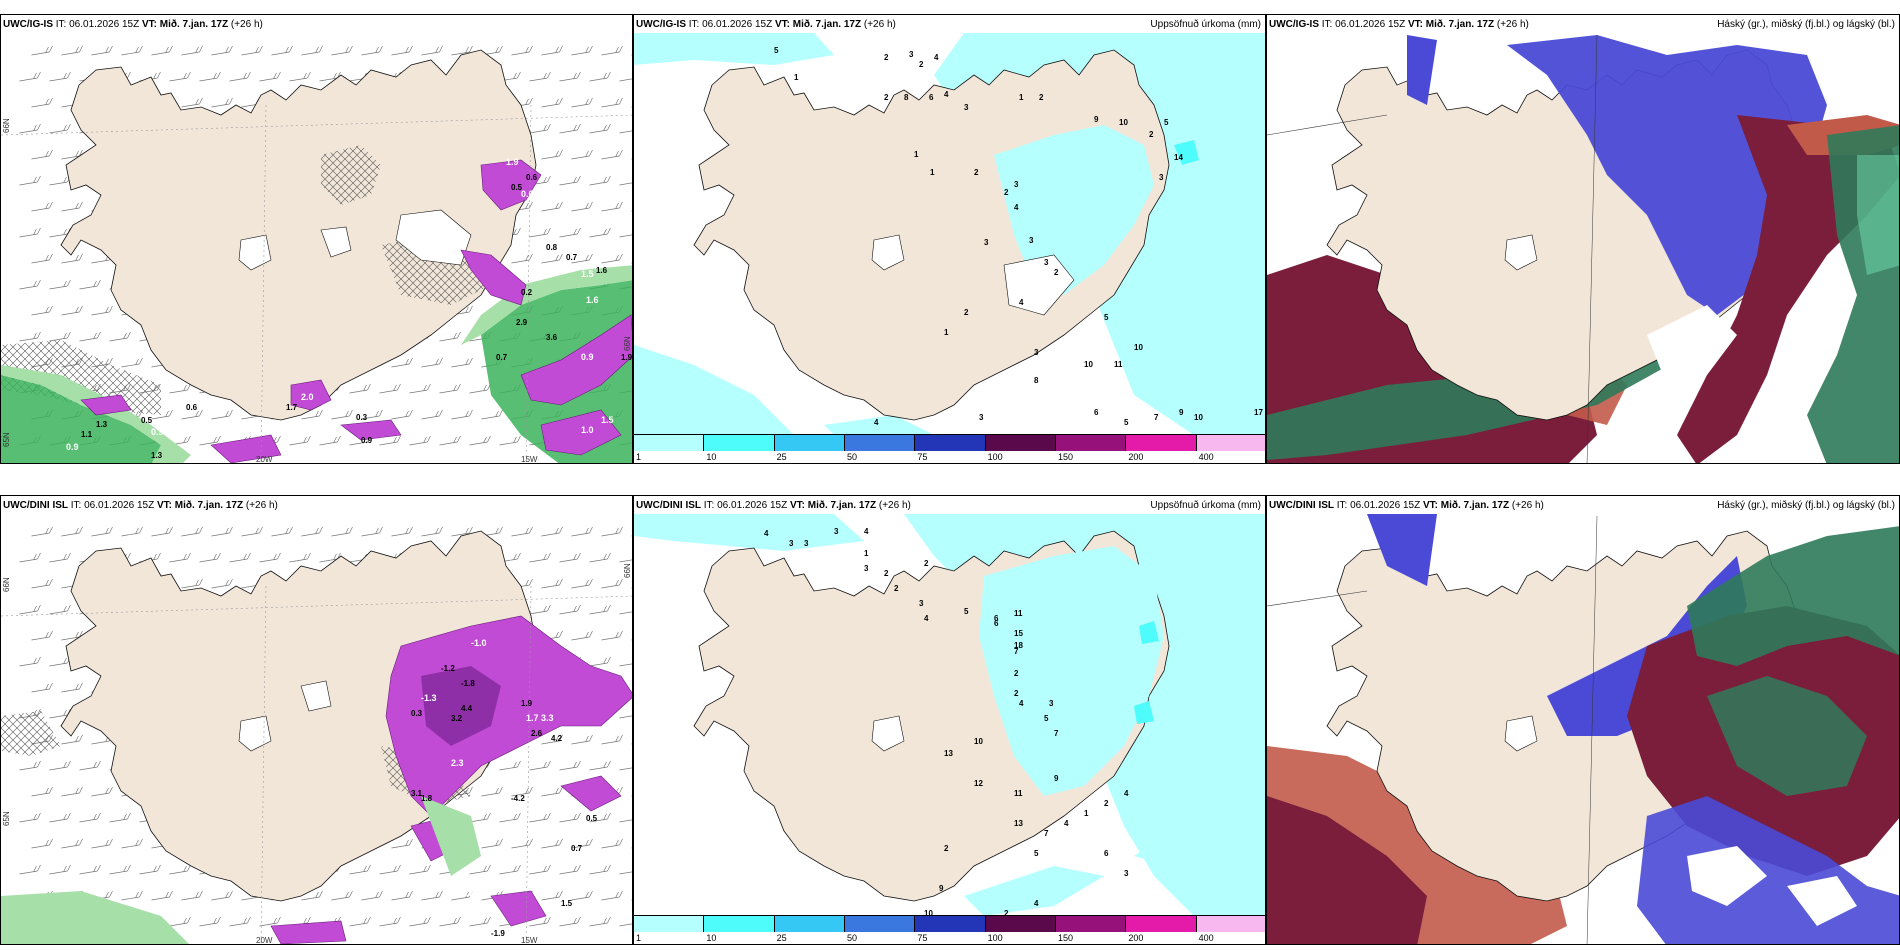  What do you see at coordinates (1074, 210) in the screenshot?
I see `precip-over-land` at bounding box center [1074, 210].